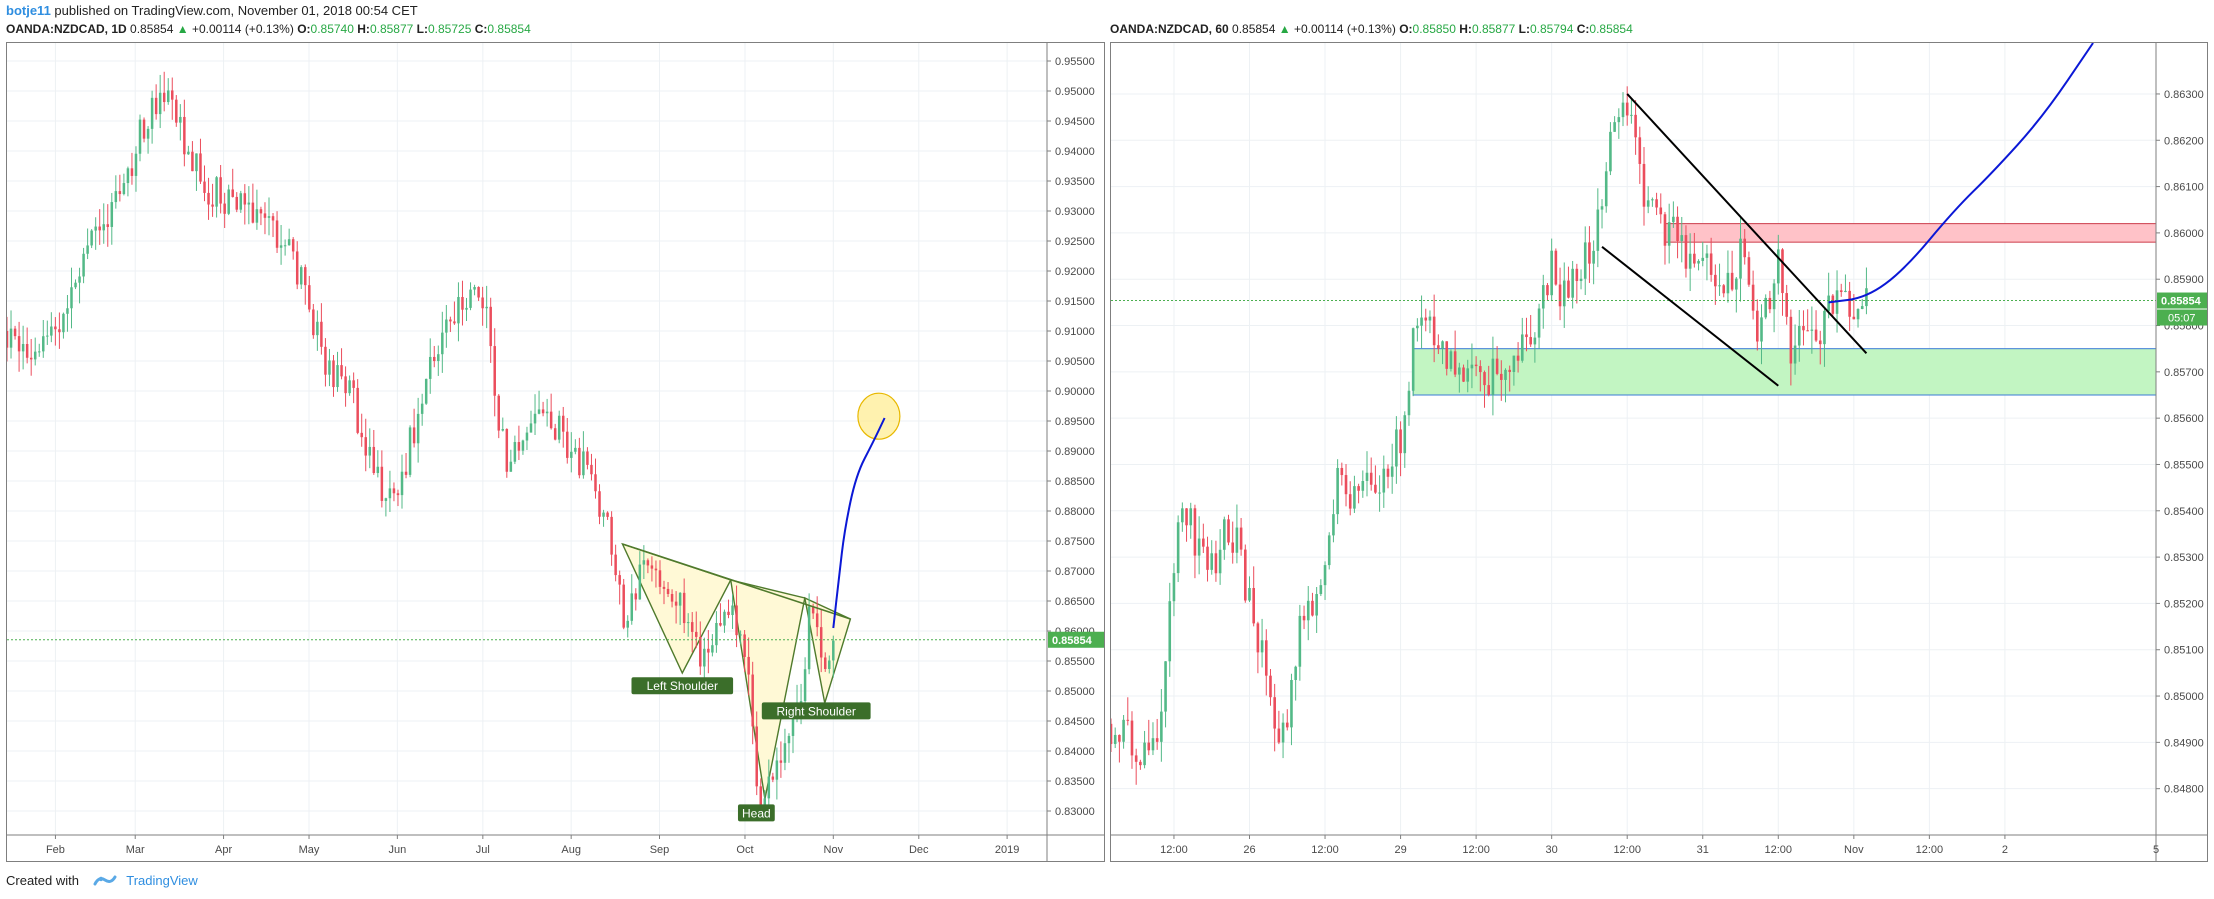 The image size is (2214, 899). What do you see at coordinates (2184, 280) in the screenshot?
I see `y-tick-label: 0.85900` at bounding box center [2184, 280].